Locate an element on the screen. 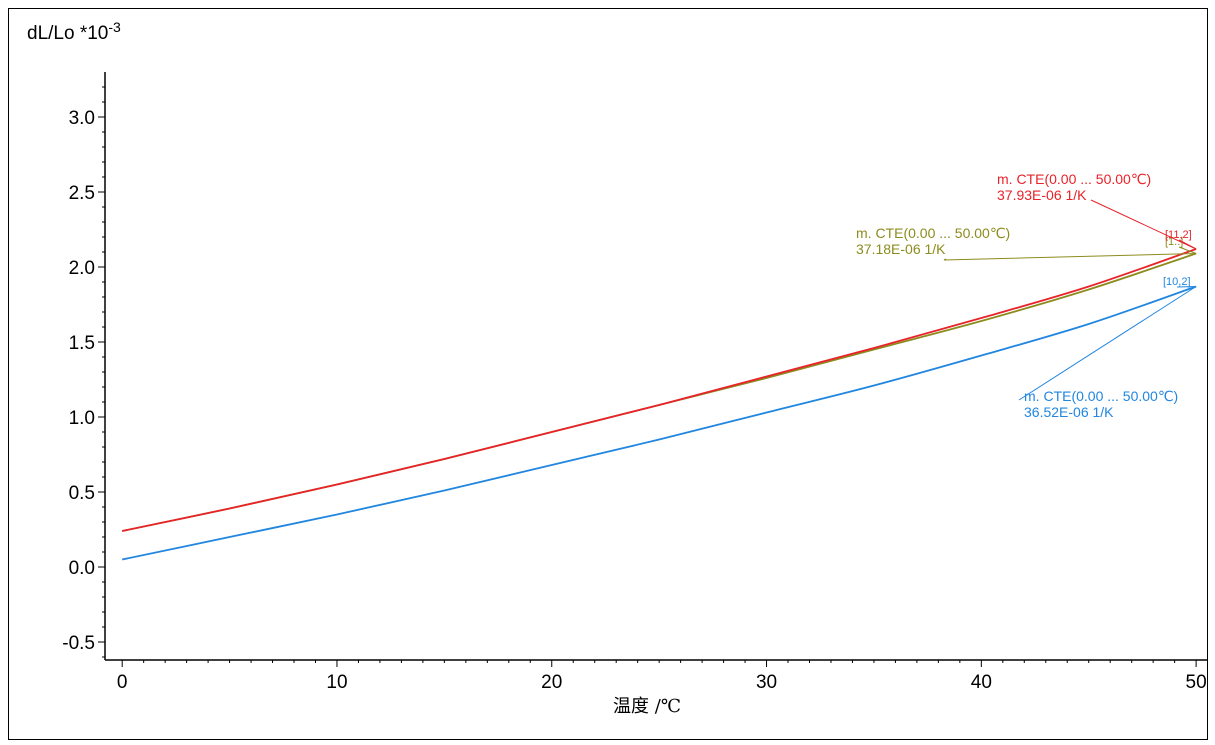 The width and height of the screenshot is (1215, 745). annotation-line1-1: m. CTE(0.00 ... 50.00℃) is located at coordinates (933, 233).